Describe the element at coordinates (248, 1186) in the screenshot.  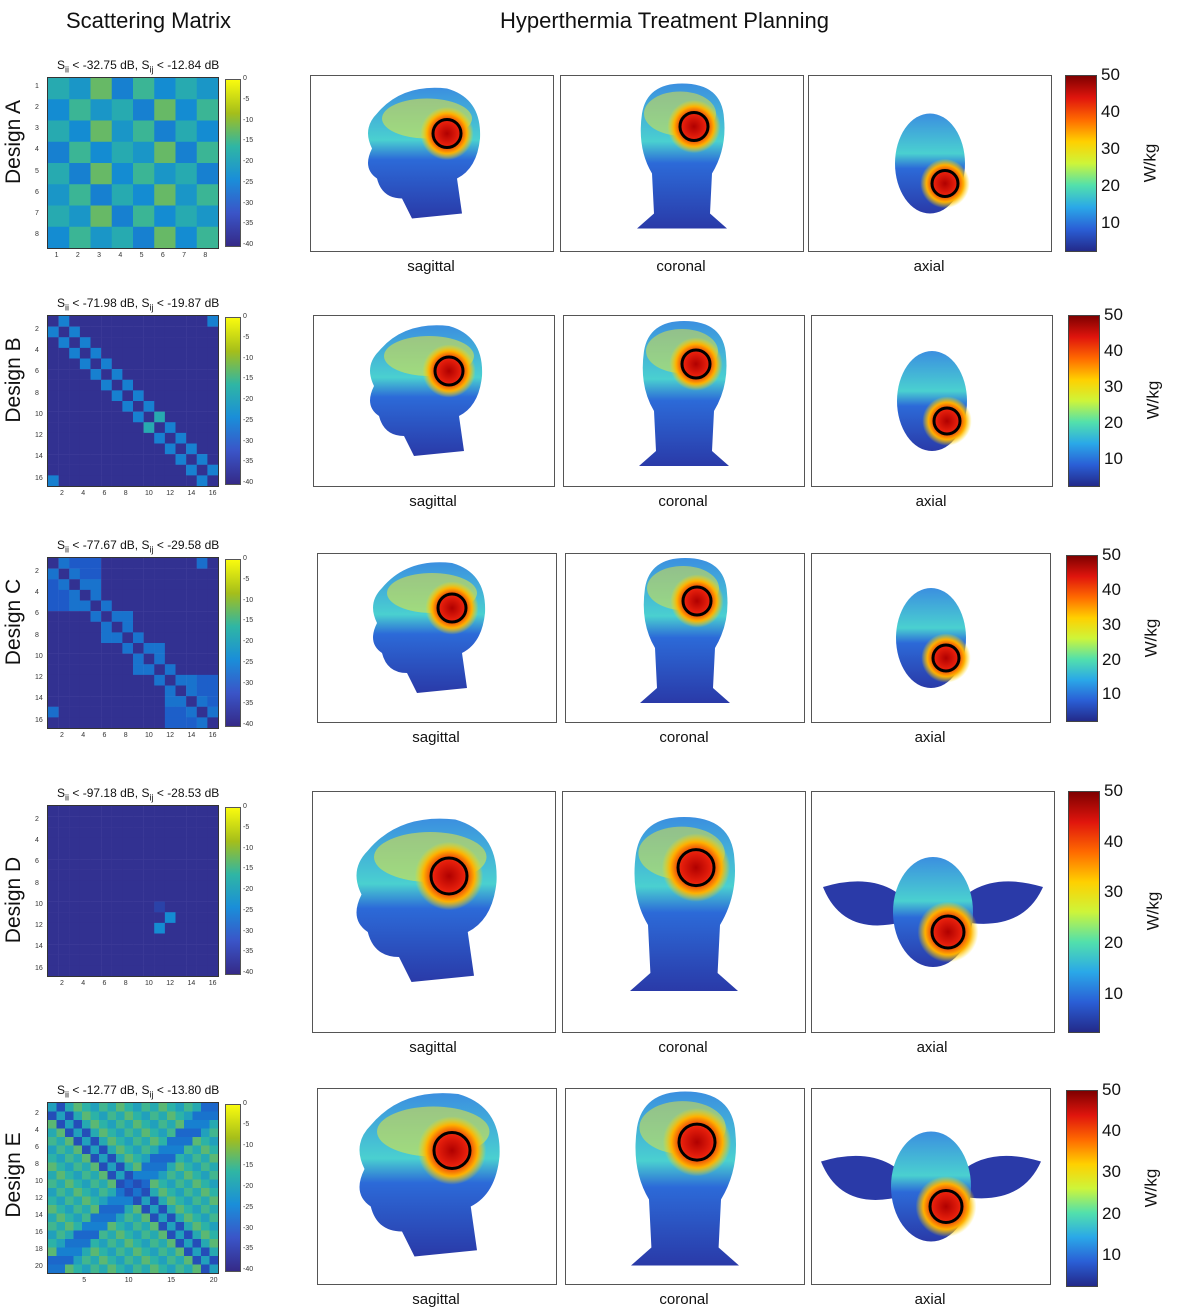
I see `colorbar-tick-label: -20` at that location.